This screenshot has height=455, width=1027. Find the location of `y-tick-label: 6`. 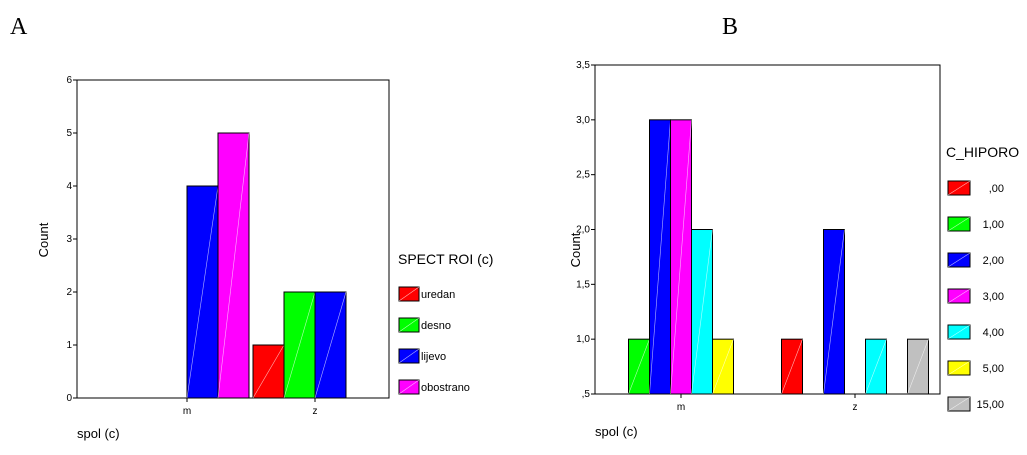

y-tick-label: 6 is located at coordinates (69, 80).